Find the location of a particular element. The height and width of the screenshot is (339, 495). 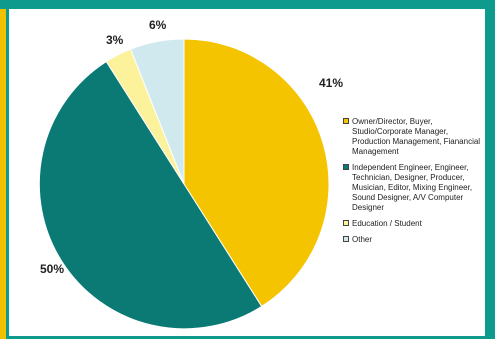

legend-swatch-other is located at coordinates (346, 239).